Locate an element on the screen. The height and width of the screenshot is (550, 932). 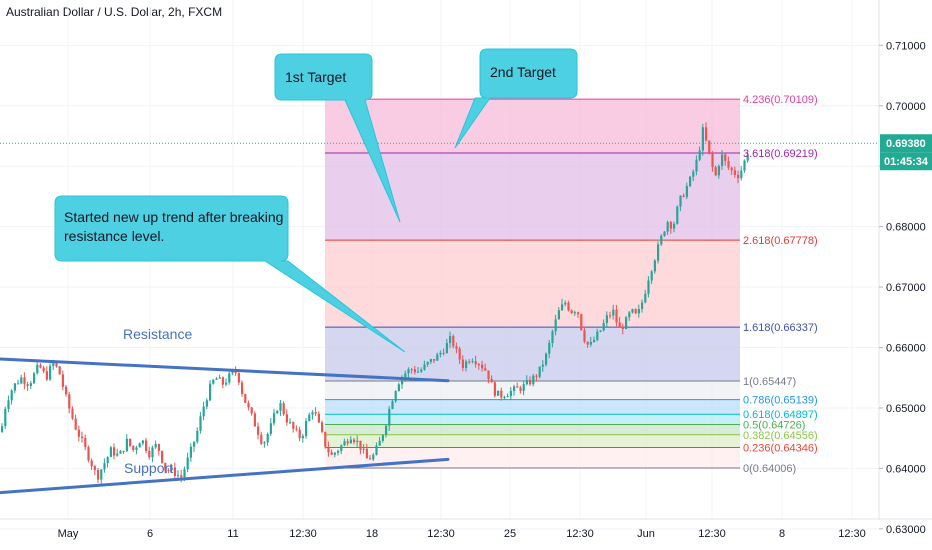
fib-level-label: 0.786(0.65139) is located at coordinates (780, 401).